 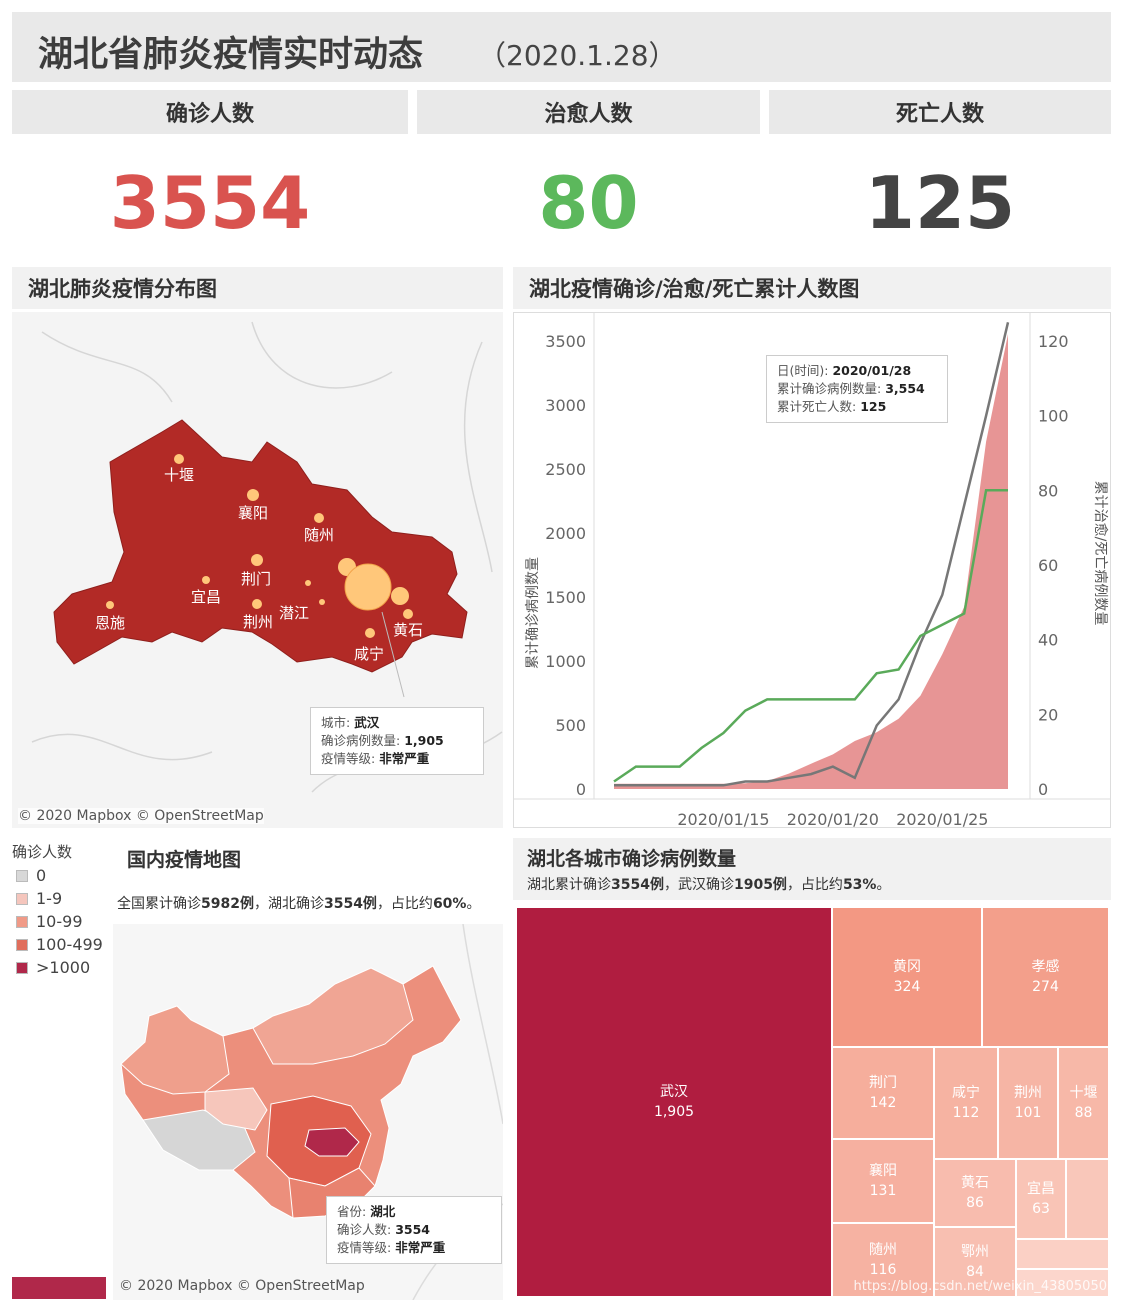 I want to click on china-map-subtitle: 全国累计确诊5982例，湖北确诊3554例，占比约60%。, so click(x=299, y=904).